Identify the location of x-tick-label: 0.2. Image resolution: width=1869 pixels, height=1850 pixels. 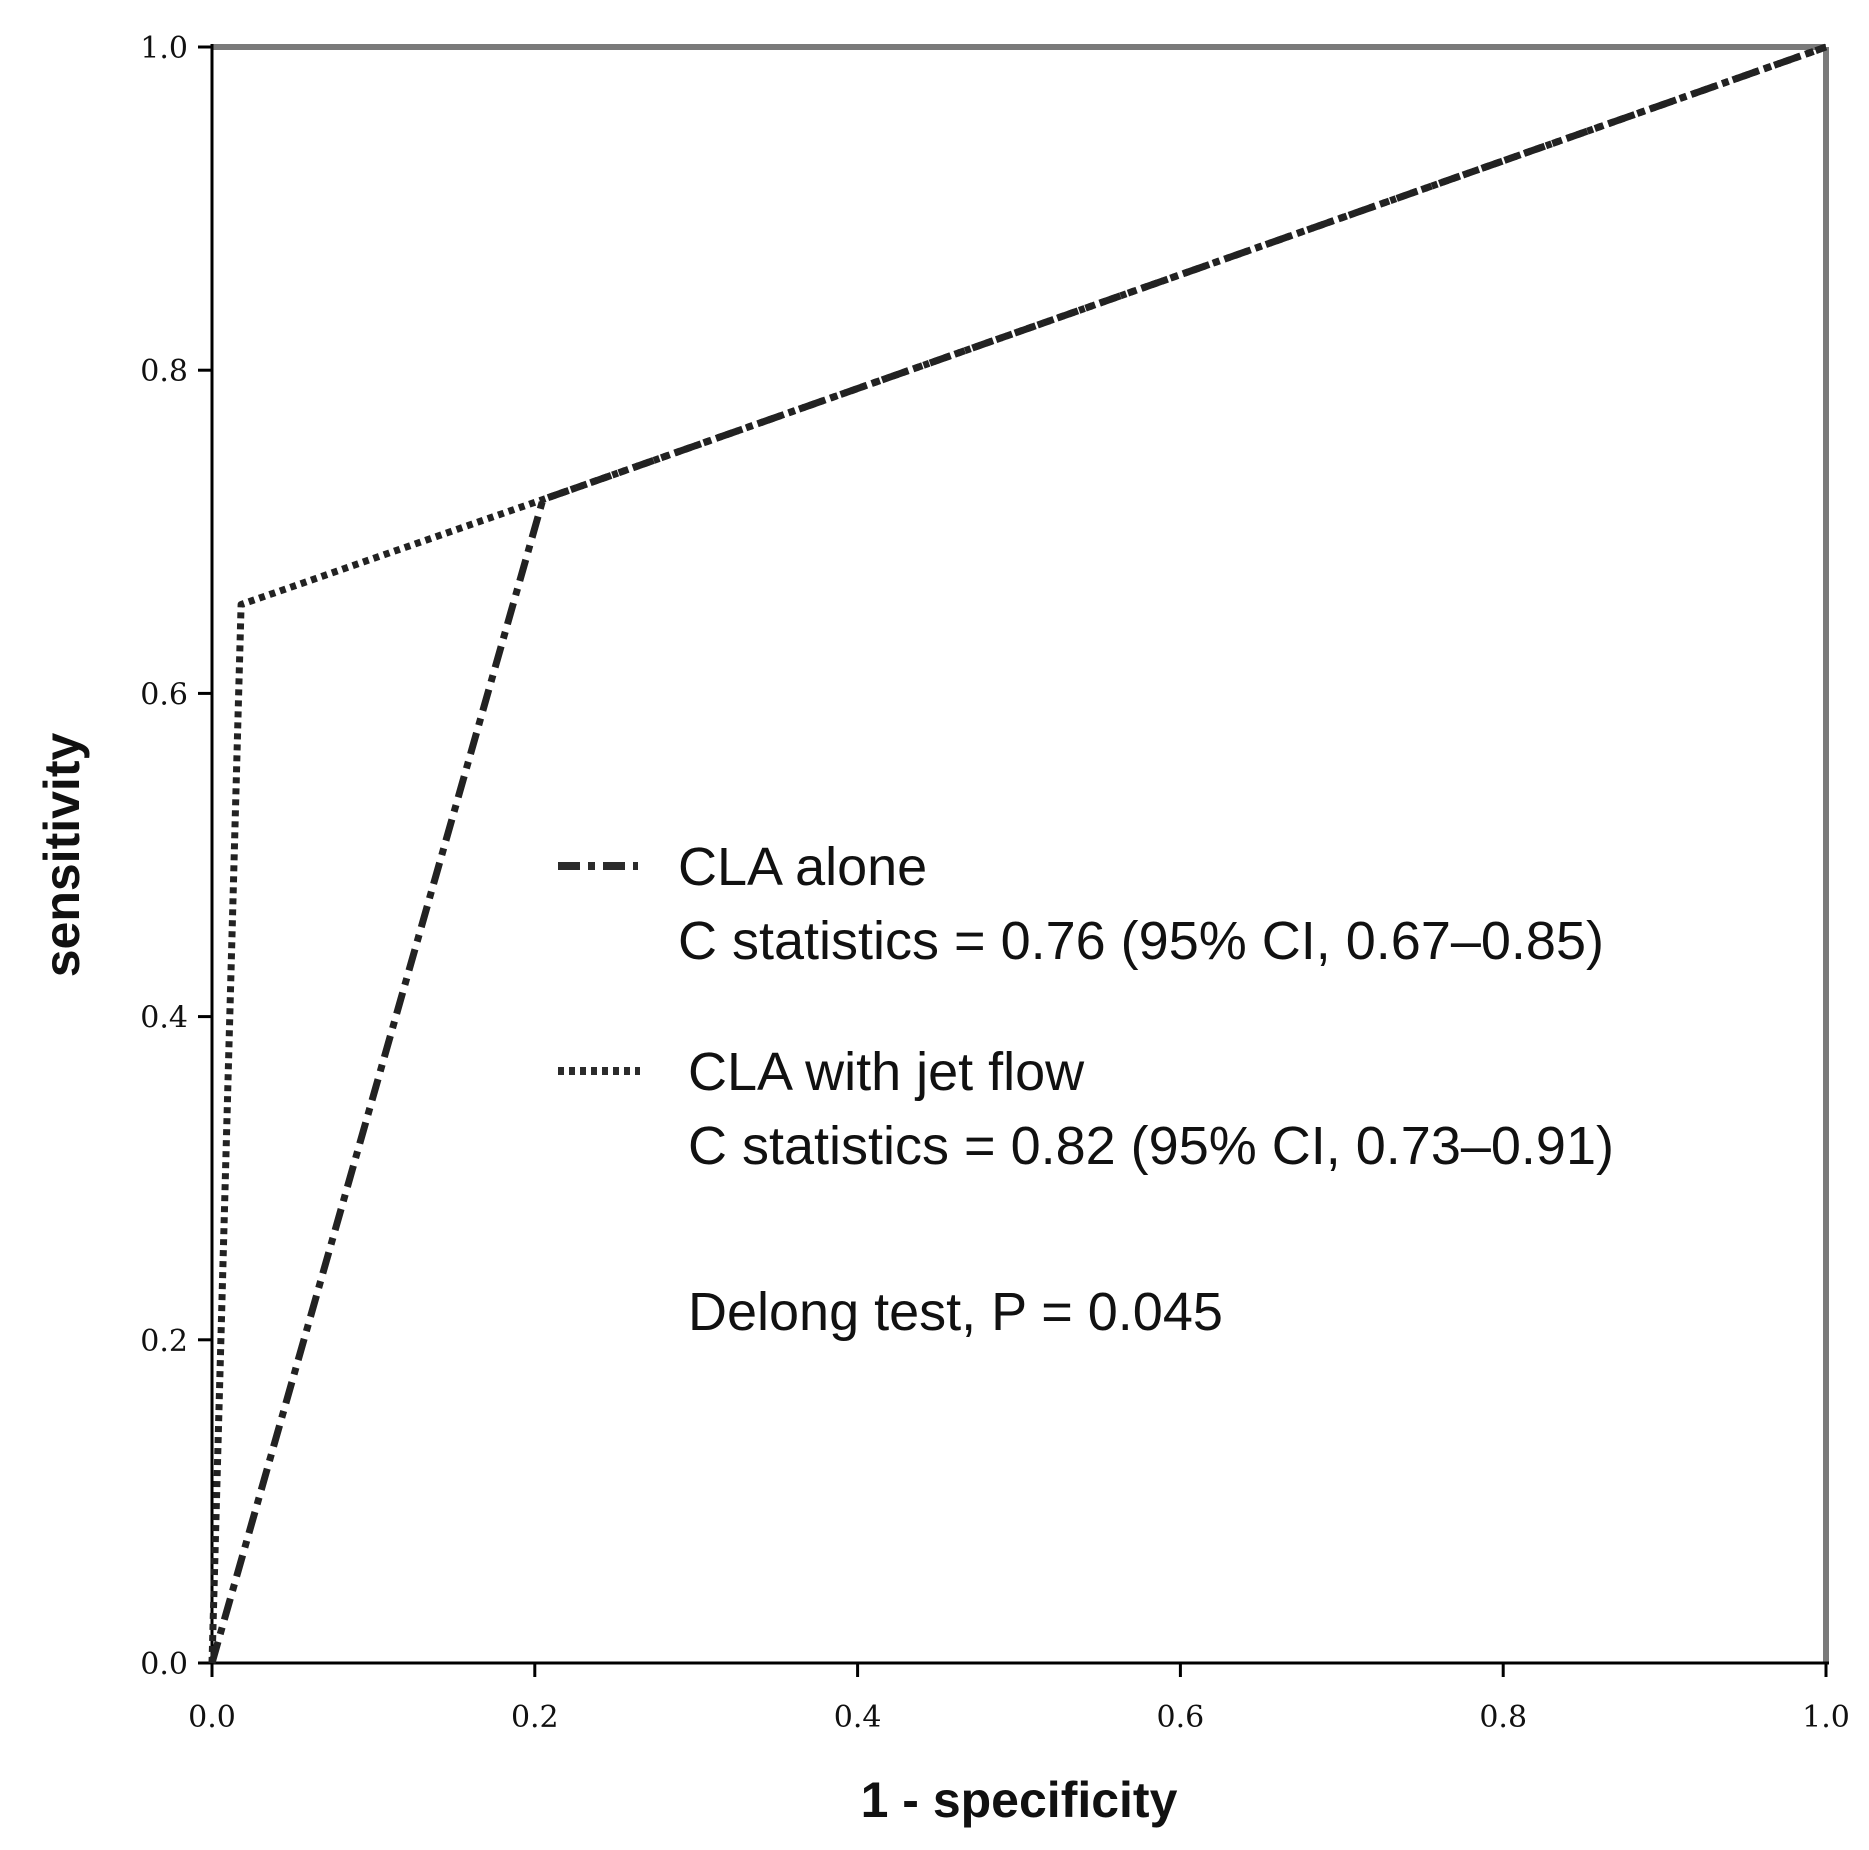
(535, 1717).